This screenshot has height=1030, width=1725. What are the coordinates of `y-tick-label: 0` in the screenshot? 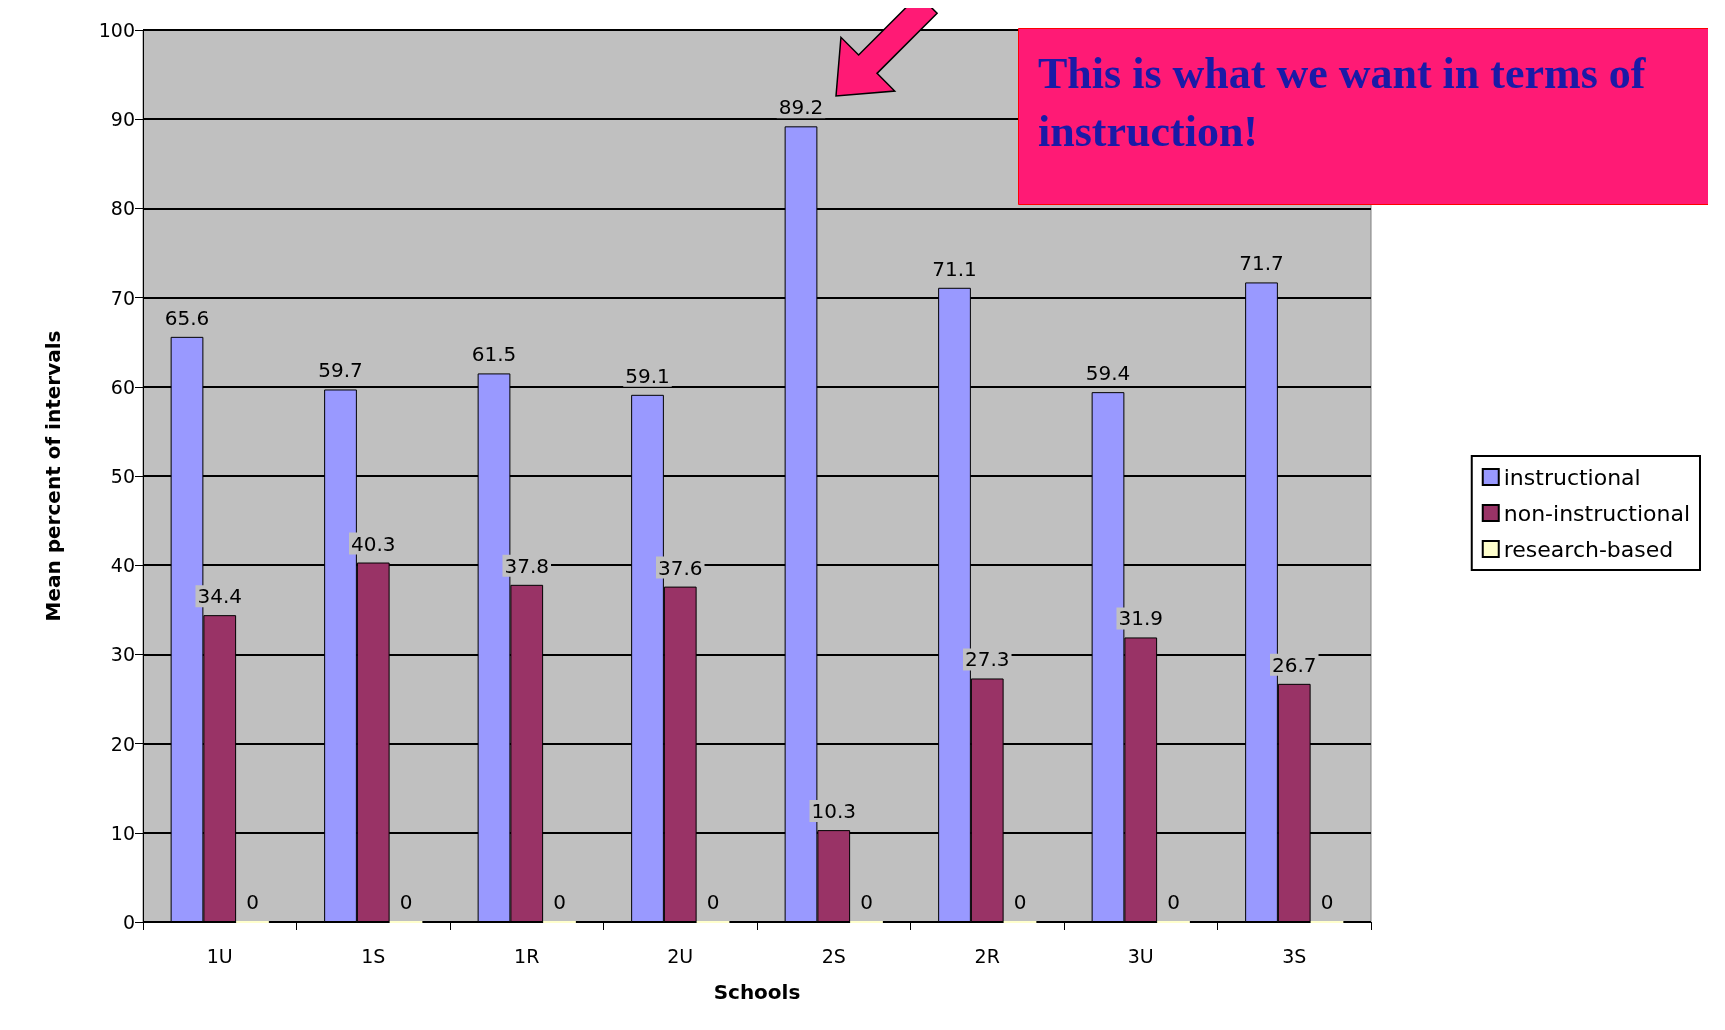 It's located at (128, 922).